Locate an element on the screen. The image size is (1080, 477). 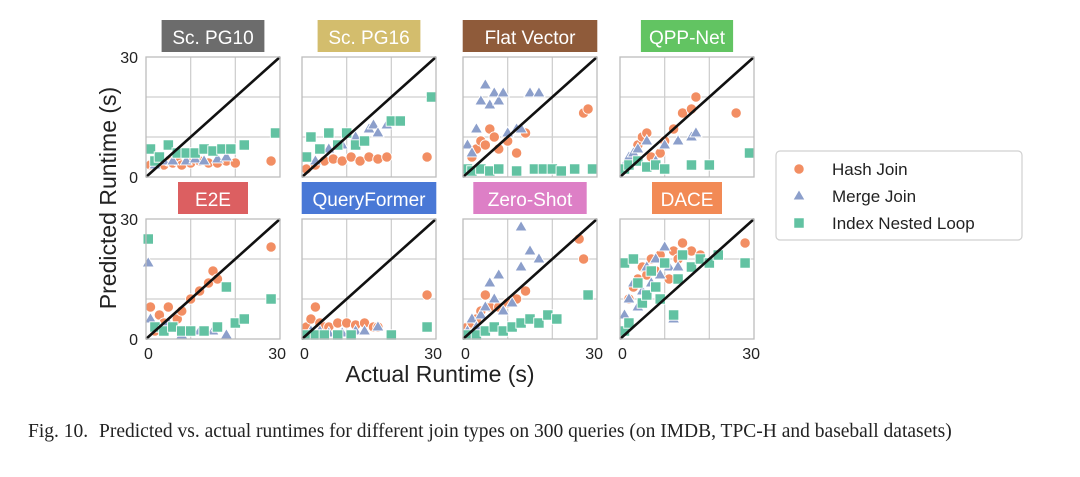
panel-title: Sc. PG16 is located at coordinates (369, 36).